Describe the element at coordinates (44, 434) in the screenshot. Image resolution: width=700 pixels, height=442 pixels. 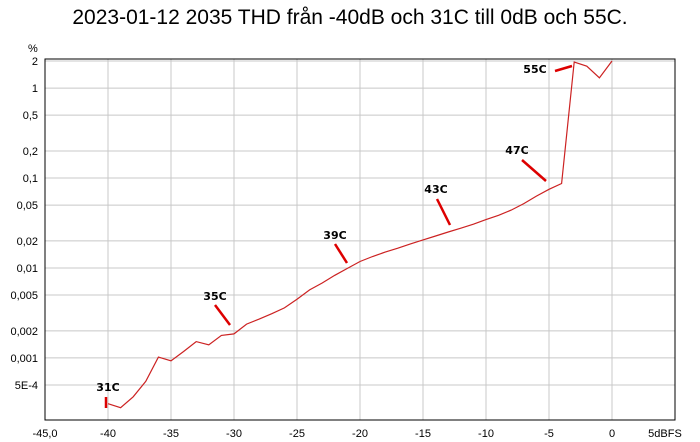
I see `x-tick-label: -45,0` at that location.